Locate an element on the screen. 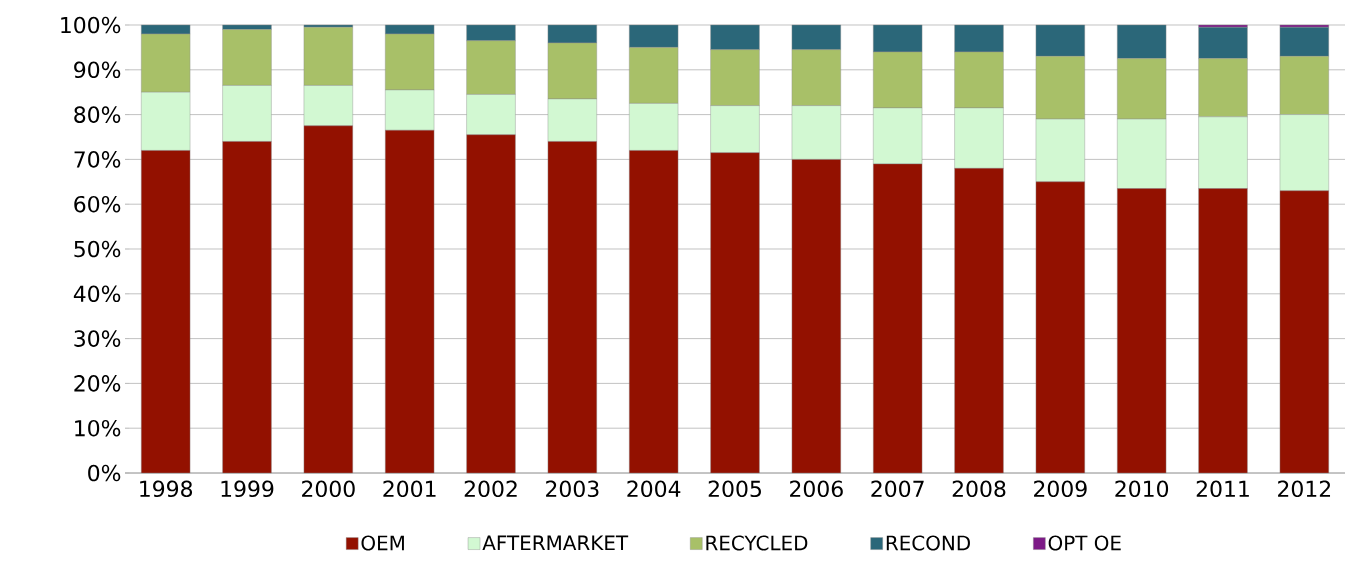 The image size is (1359, 583). legend-label: RECOND is located at coordinates (928, 543).